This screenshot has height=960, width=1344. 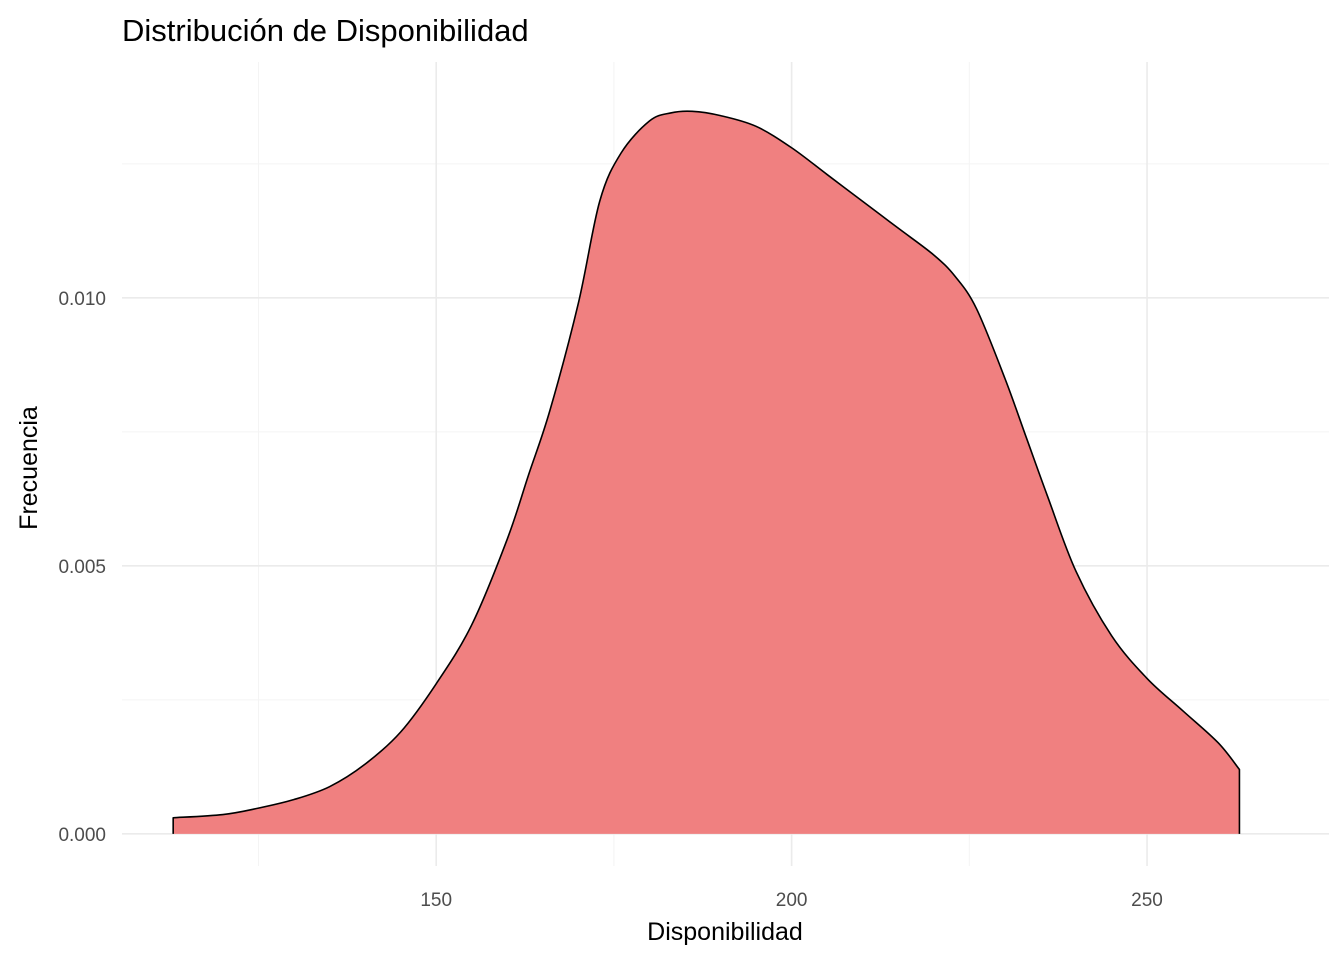 What do you see at coordinates (82, 835) in the screenshot?
I see `y-tick-label: 0.000` at bounding box center [82, 835].